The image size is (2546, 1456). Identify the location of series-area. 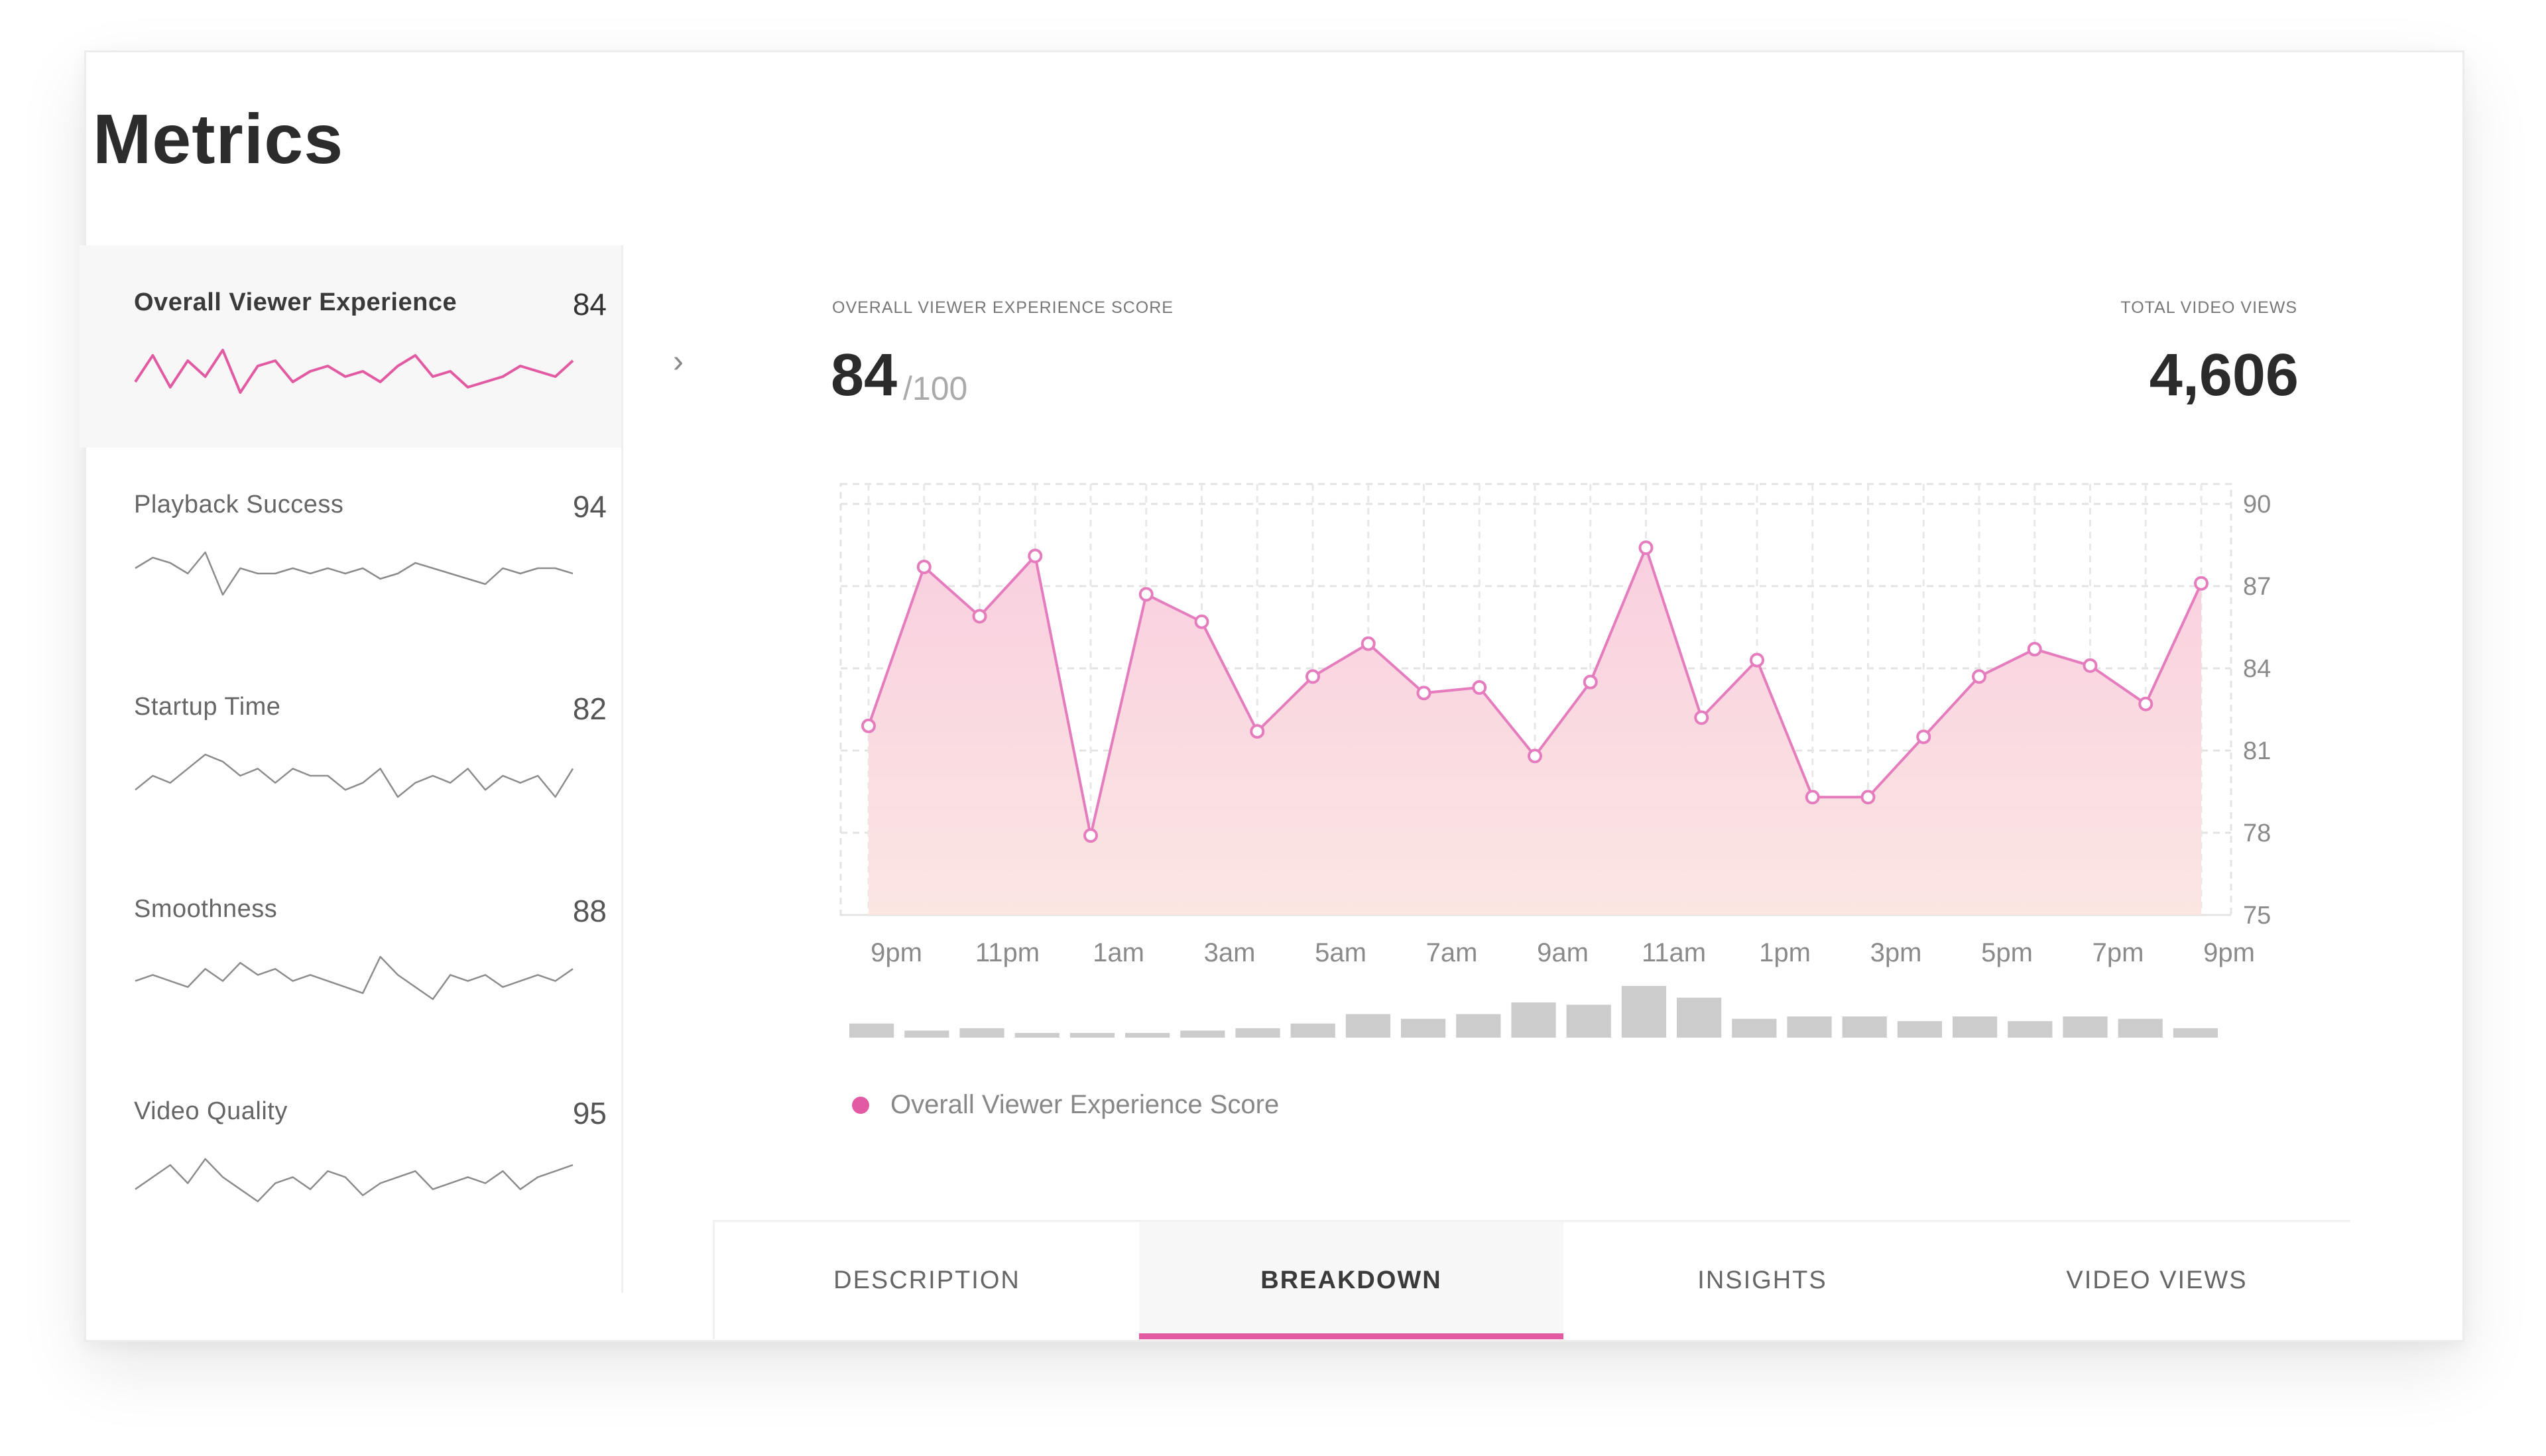
(1535, 731).